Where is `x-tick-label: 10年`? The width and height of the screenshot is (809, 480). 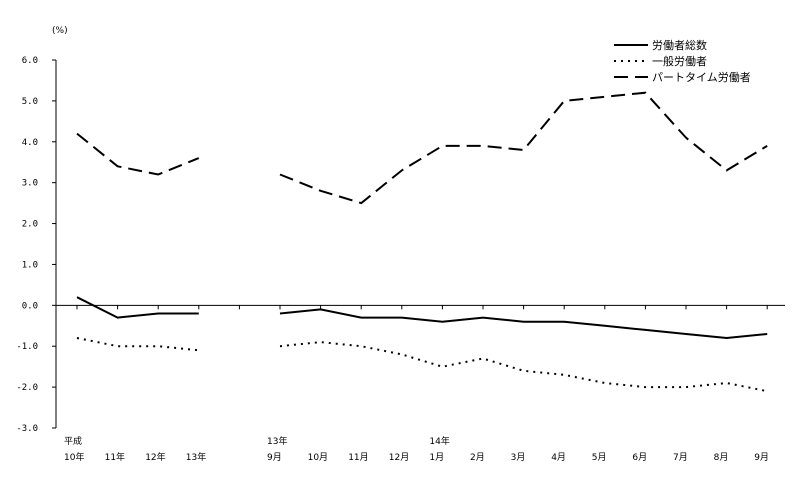
x-tick-label: 10年 is located at coordinates (74, 457).